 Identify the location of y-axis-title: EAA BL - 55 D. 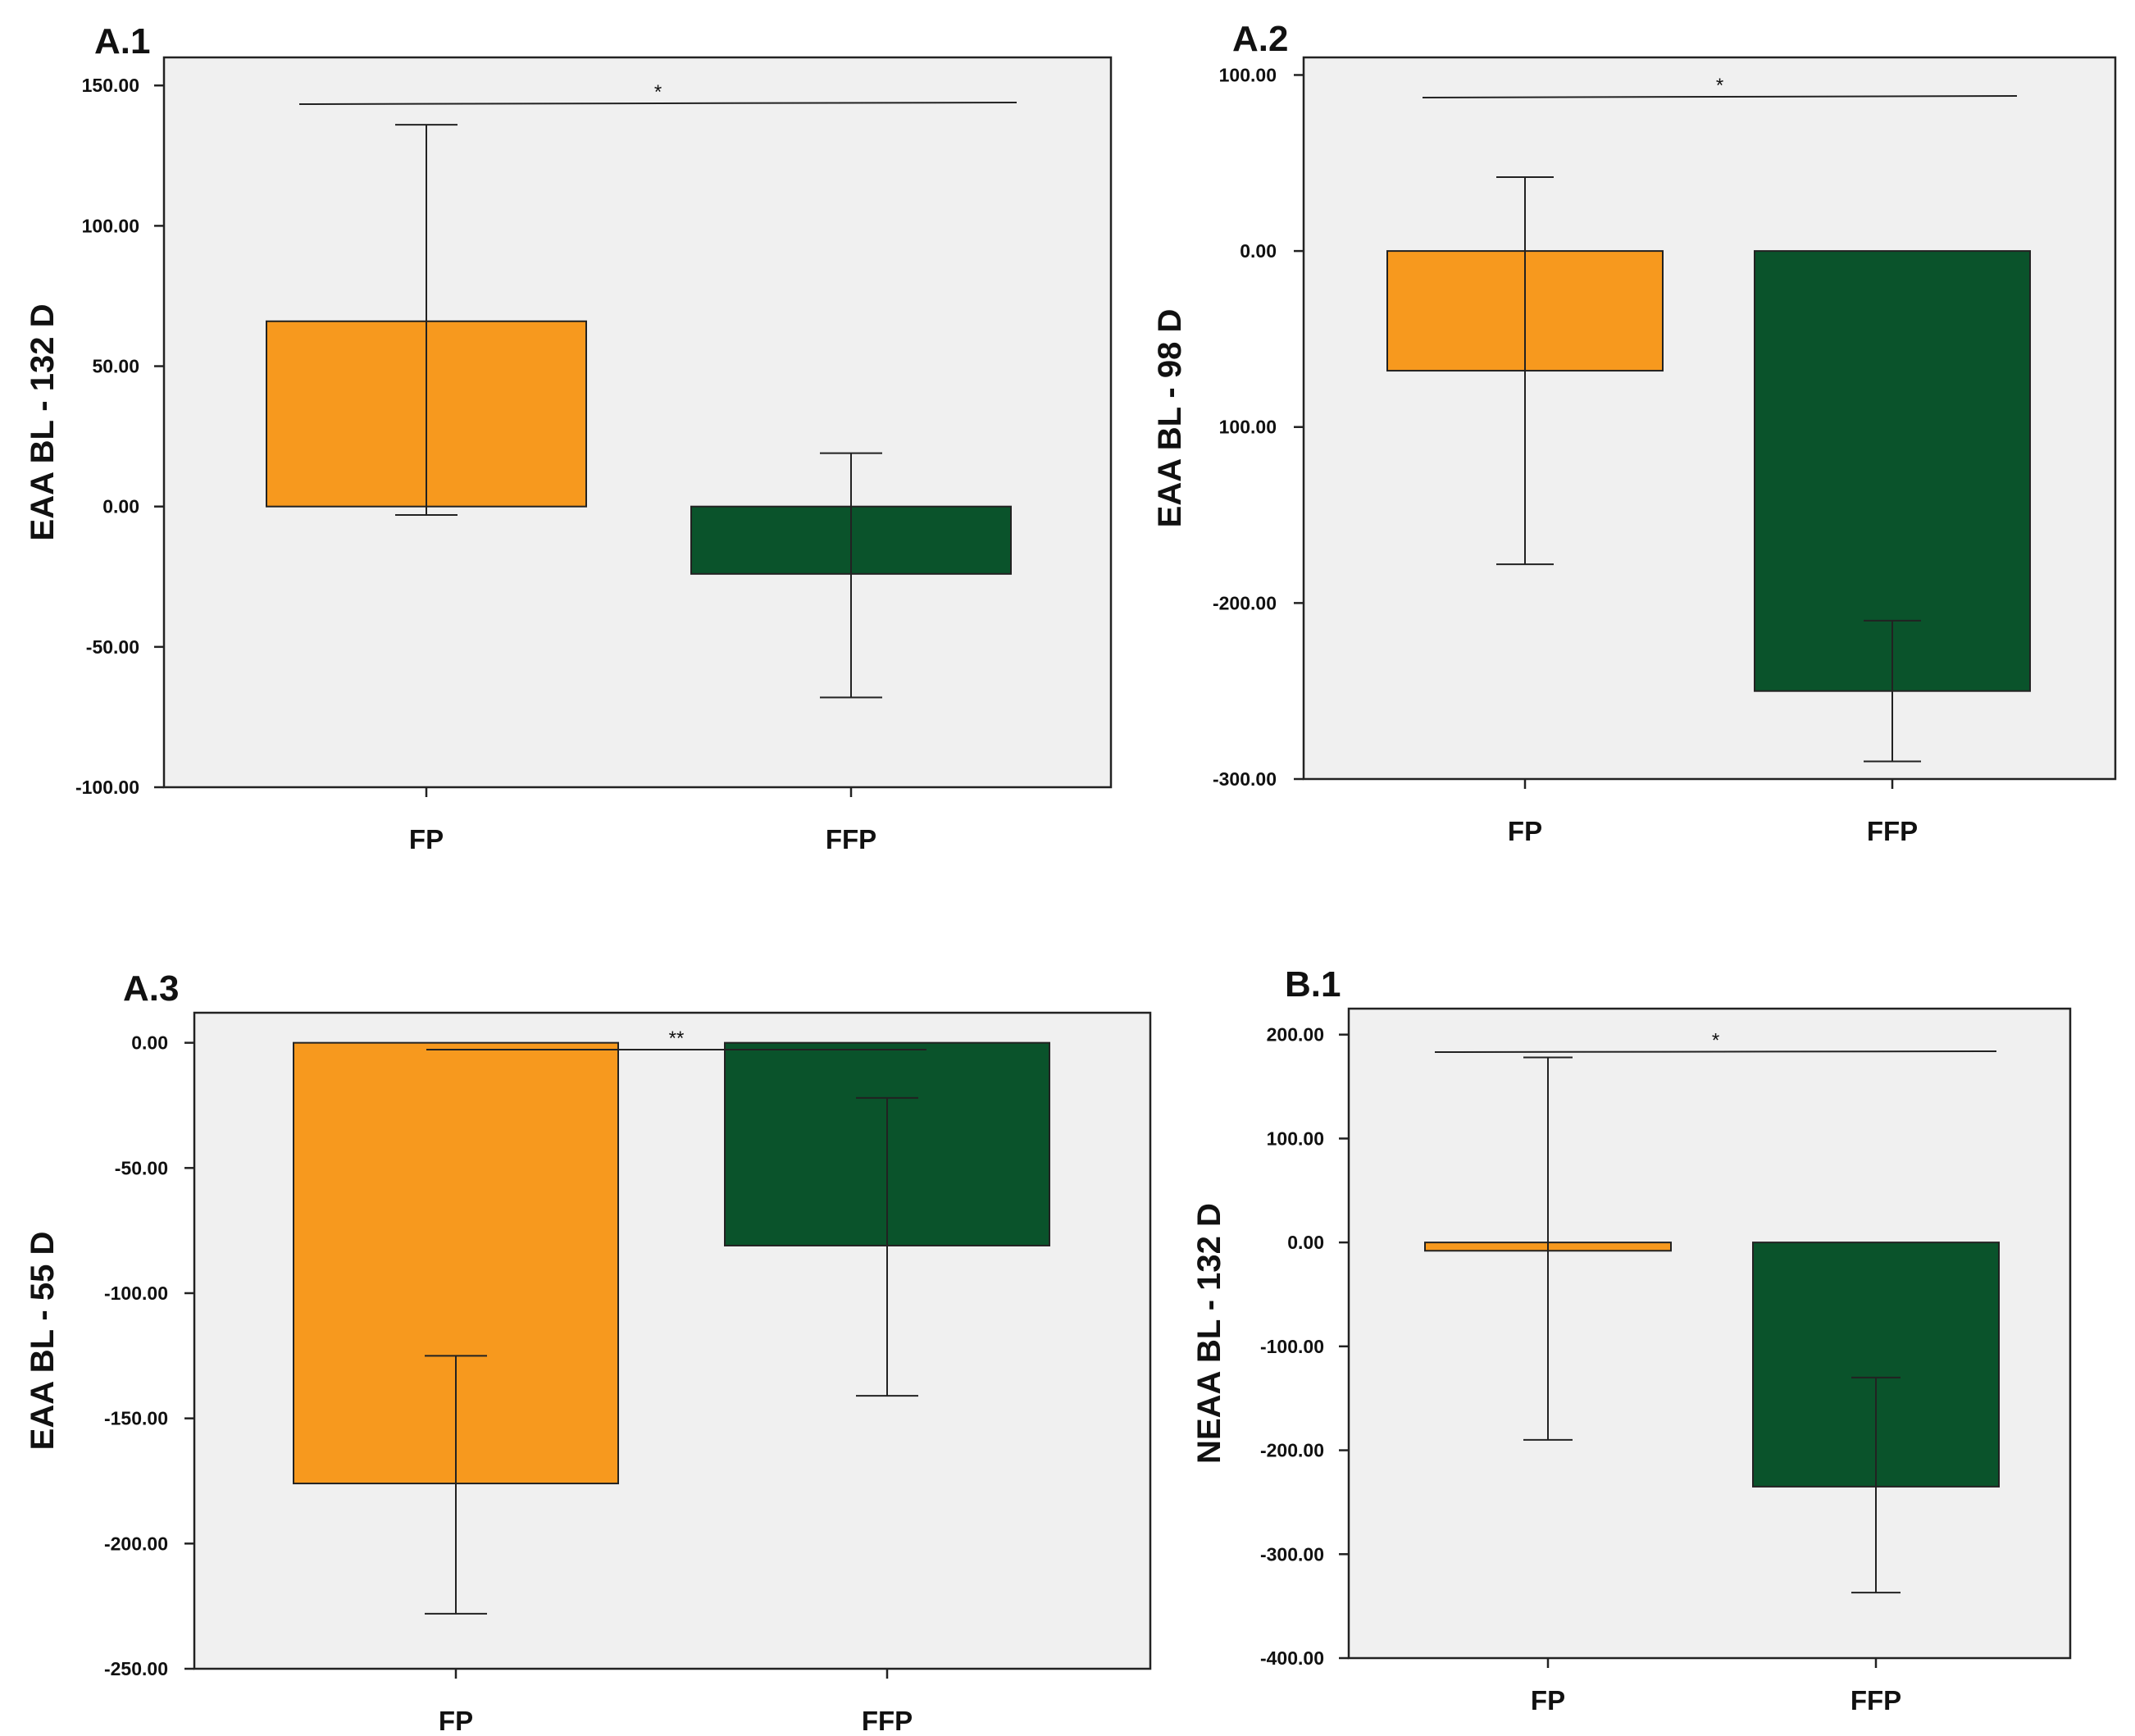
(43, 1341).